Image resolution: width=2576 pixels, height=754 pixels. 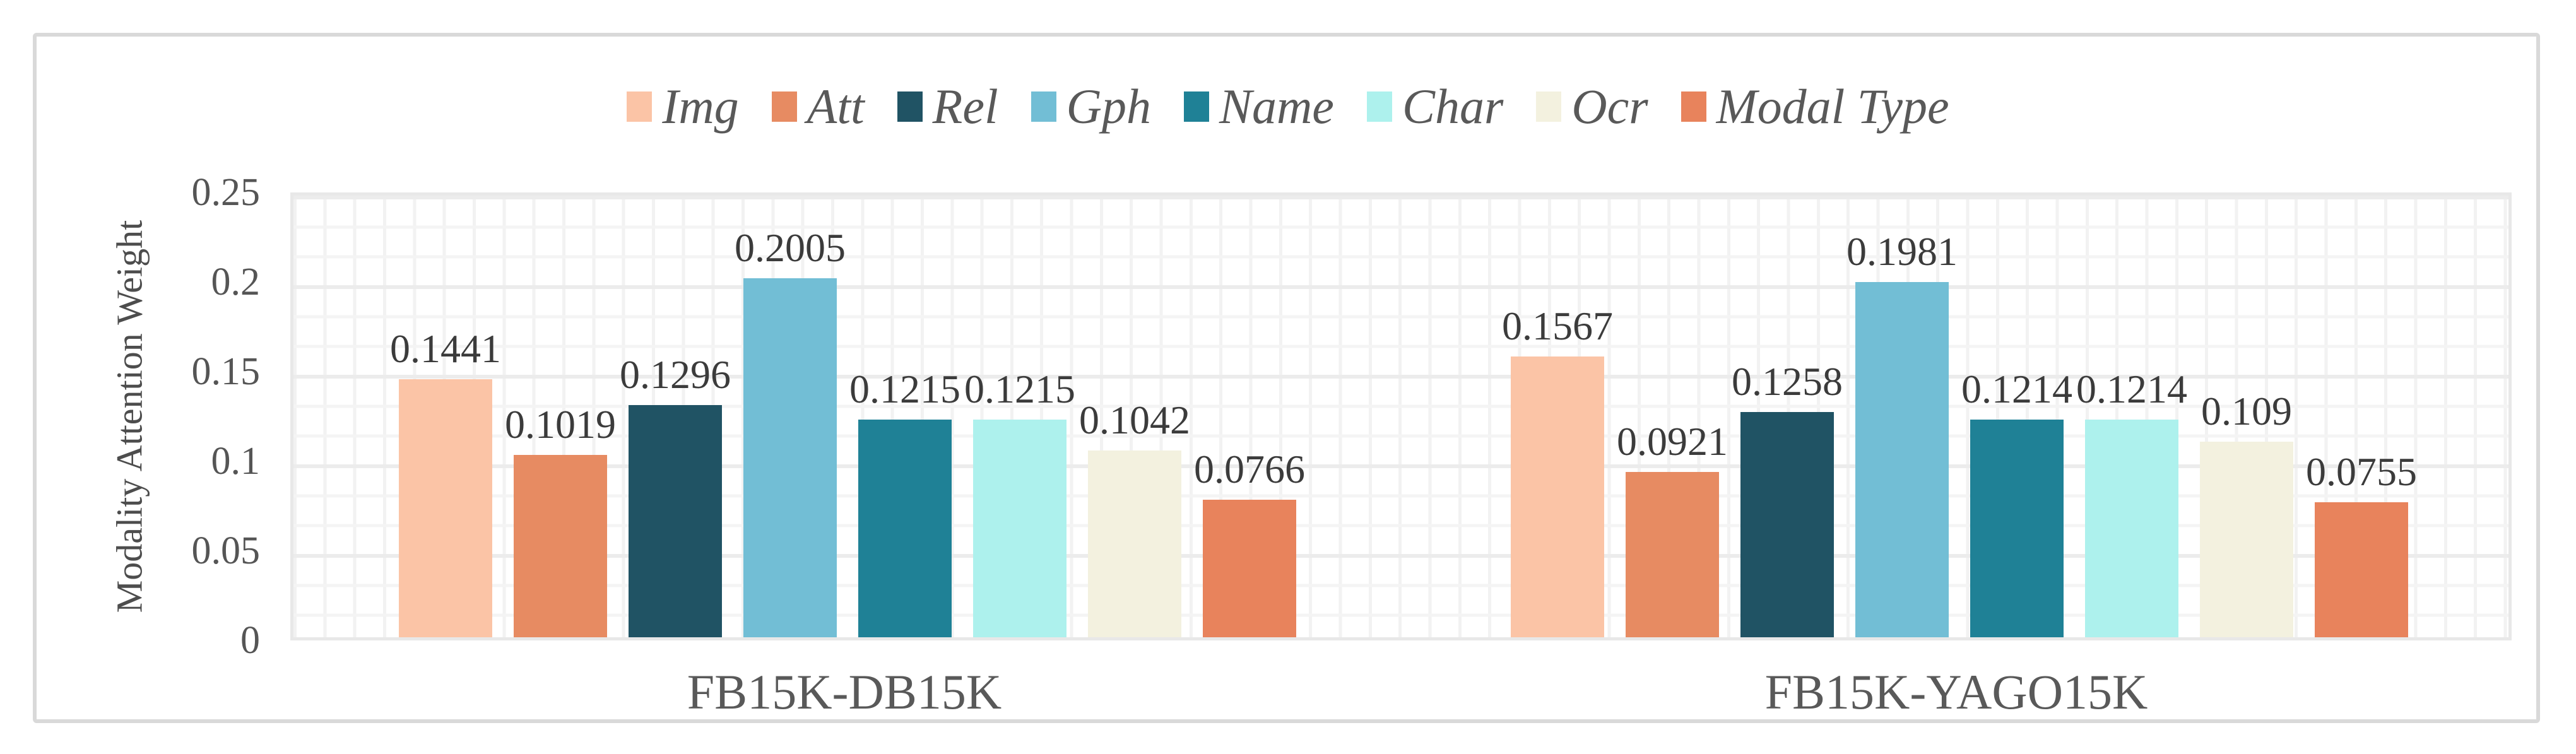 I want to click on legend-item: Gph, so click(x=1091, y=107).